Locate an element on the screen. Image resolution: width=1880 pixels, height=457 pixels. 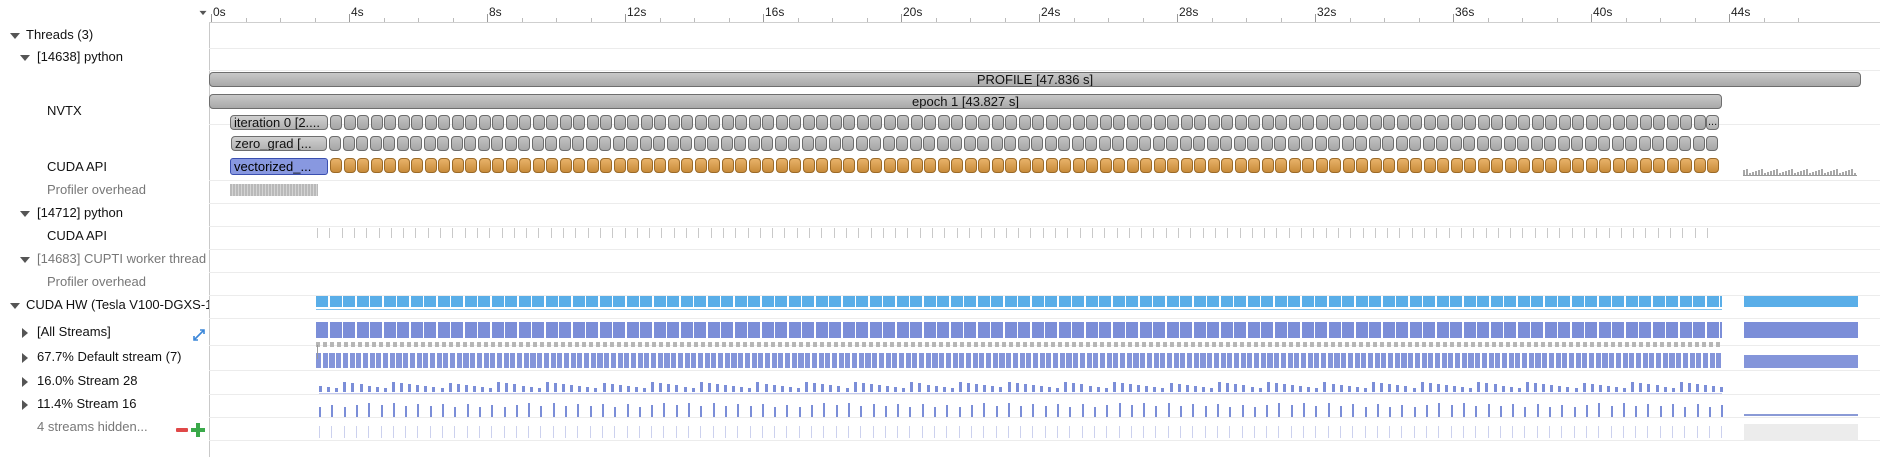
cuda-api-row-2-label: CUDA API is located at coordinates (77, 235).